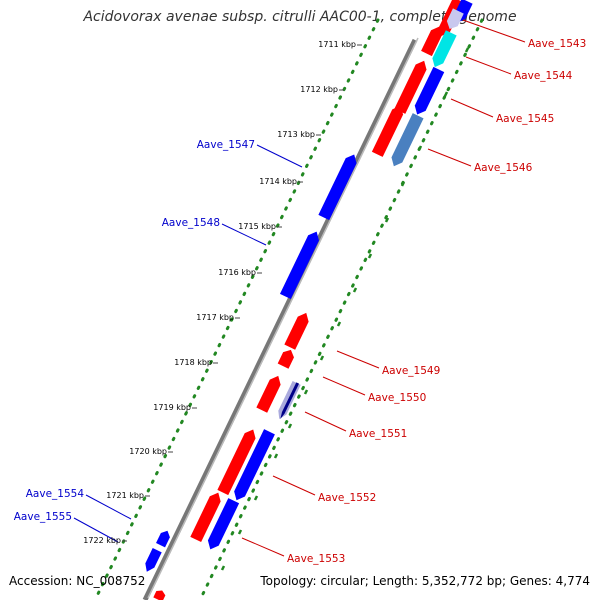 This screenshot has width=600, height=600. I want to click on gene-label-aave-1555: Aave_1555, so click(43, 517).